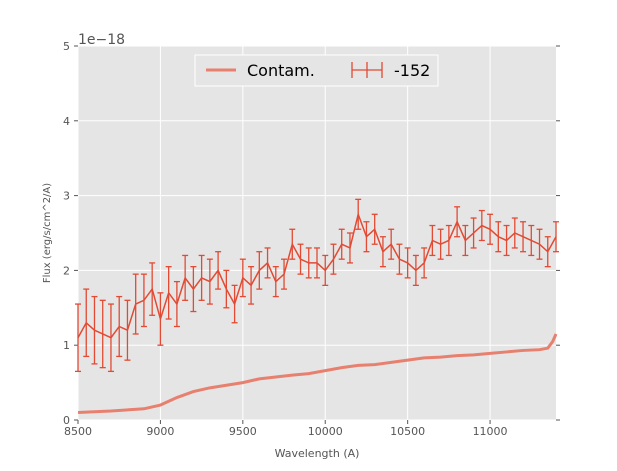  I want to click on x-tick-label: 10500, so click(407, 431).